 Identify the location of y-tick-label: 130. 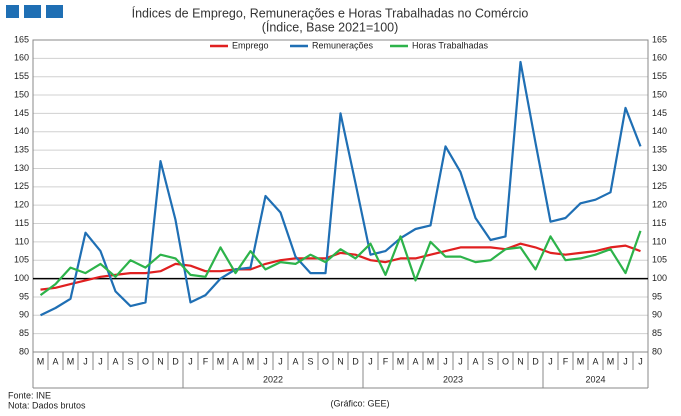
(21, 168).